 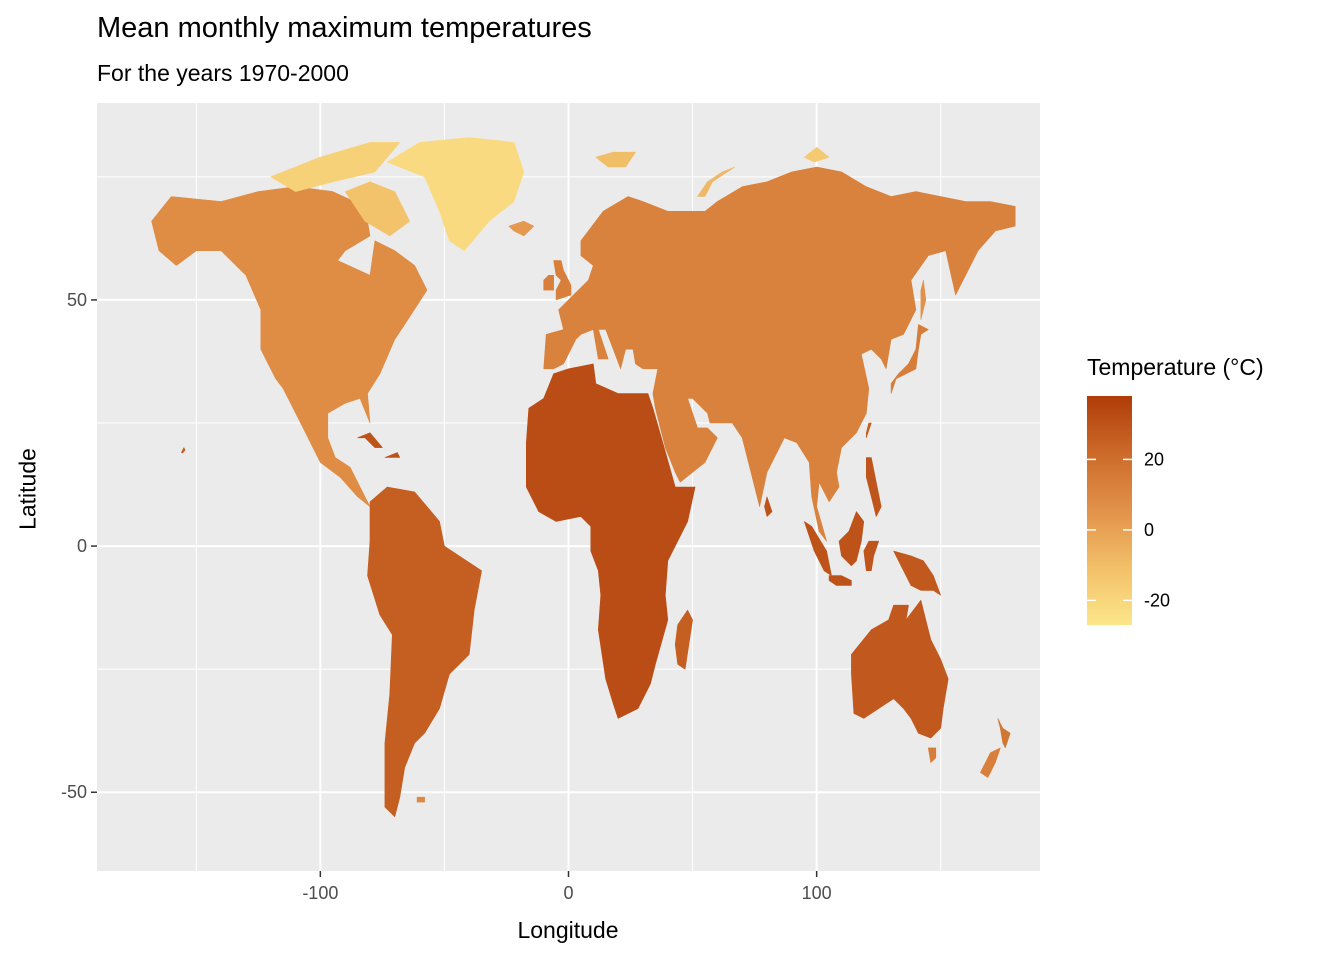 What do you see at coordinates (424, 652) in the screenshot?
I see `region-south-america` at bounding box center [424, 652].